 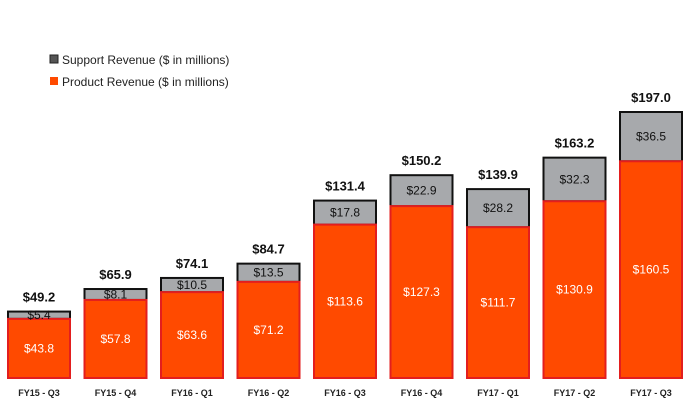 What do you see at coordinates (498, 393) in the screenshot?
I see `x-tick-label: FY17 - Q1` at bounding box center [498, 393].